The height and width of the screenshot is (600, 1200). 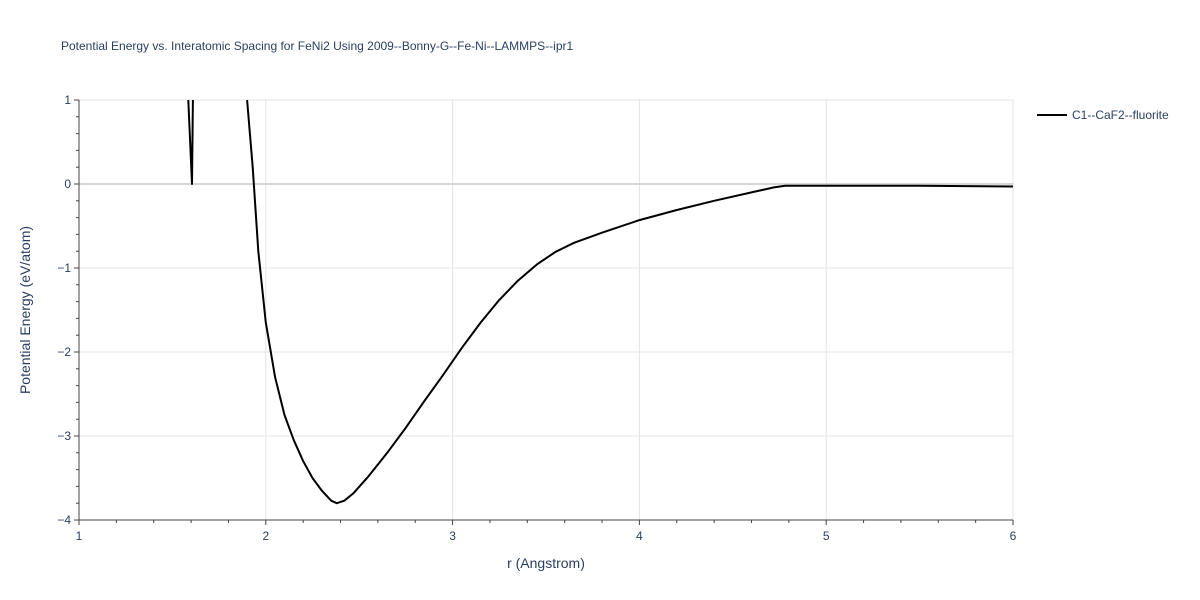 I want to click on y-tick-label-4: −3, so click(x=64, y=436).